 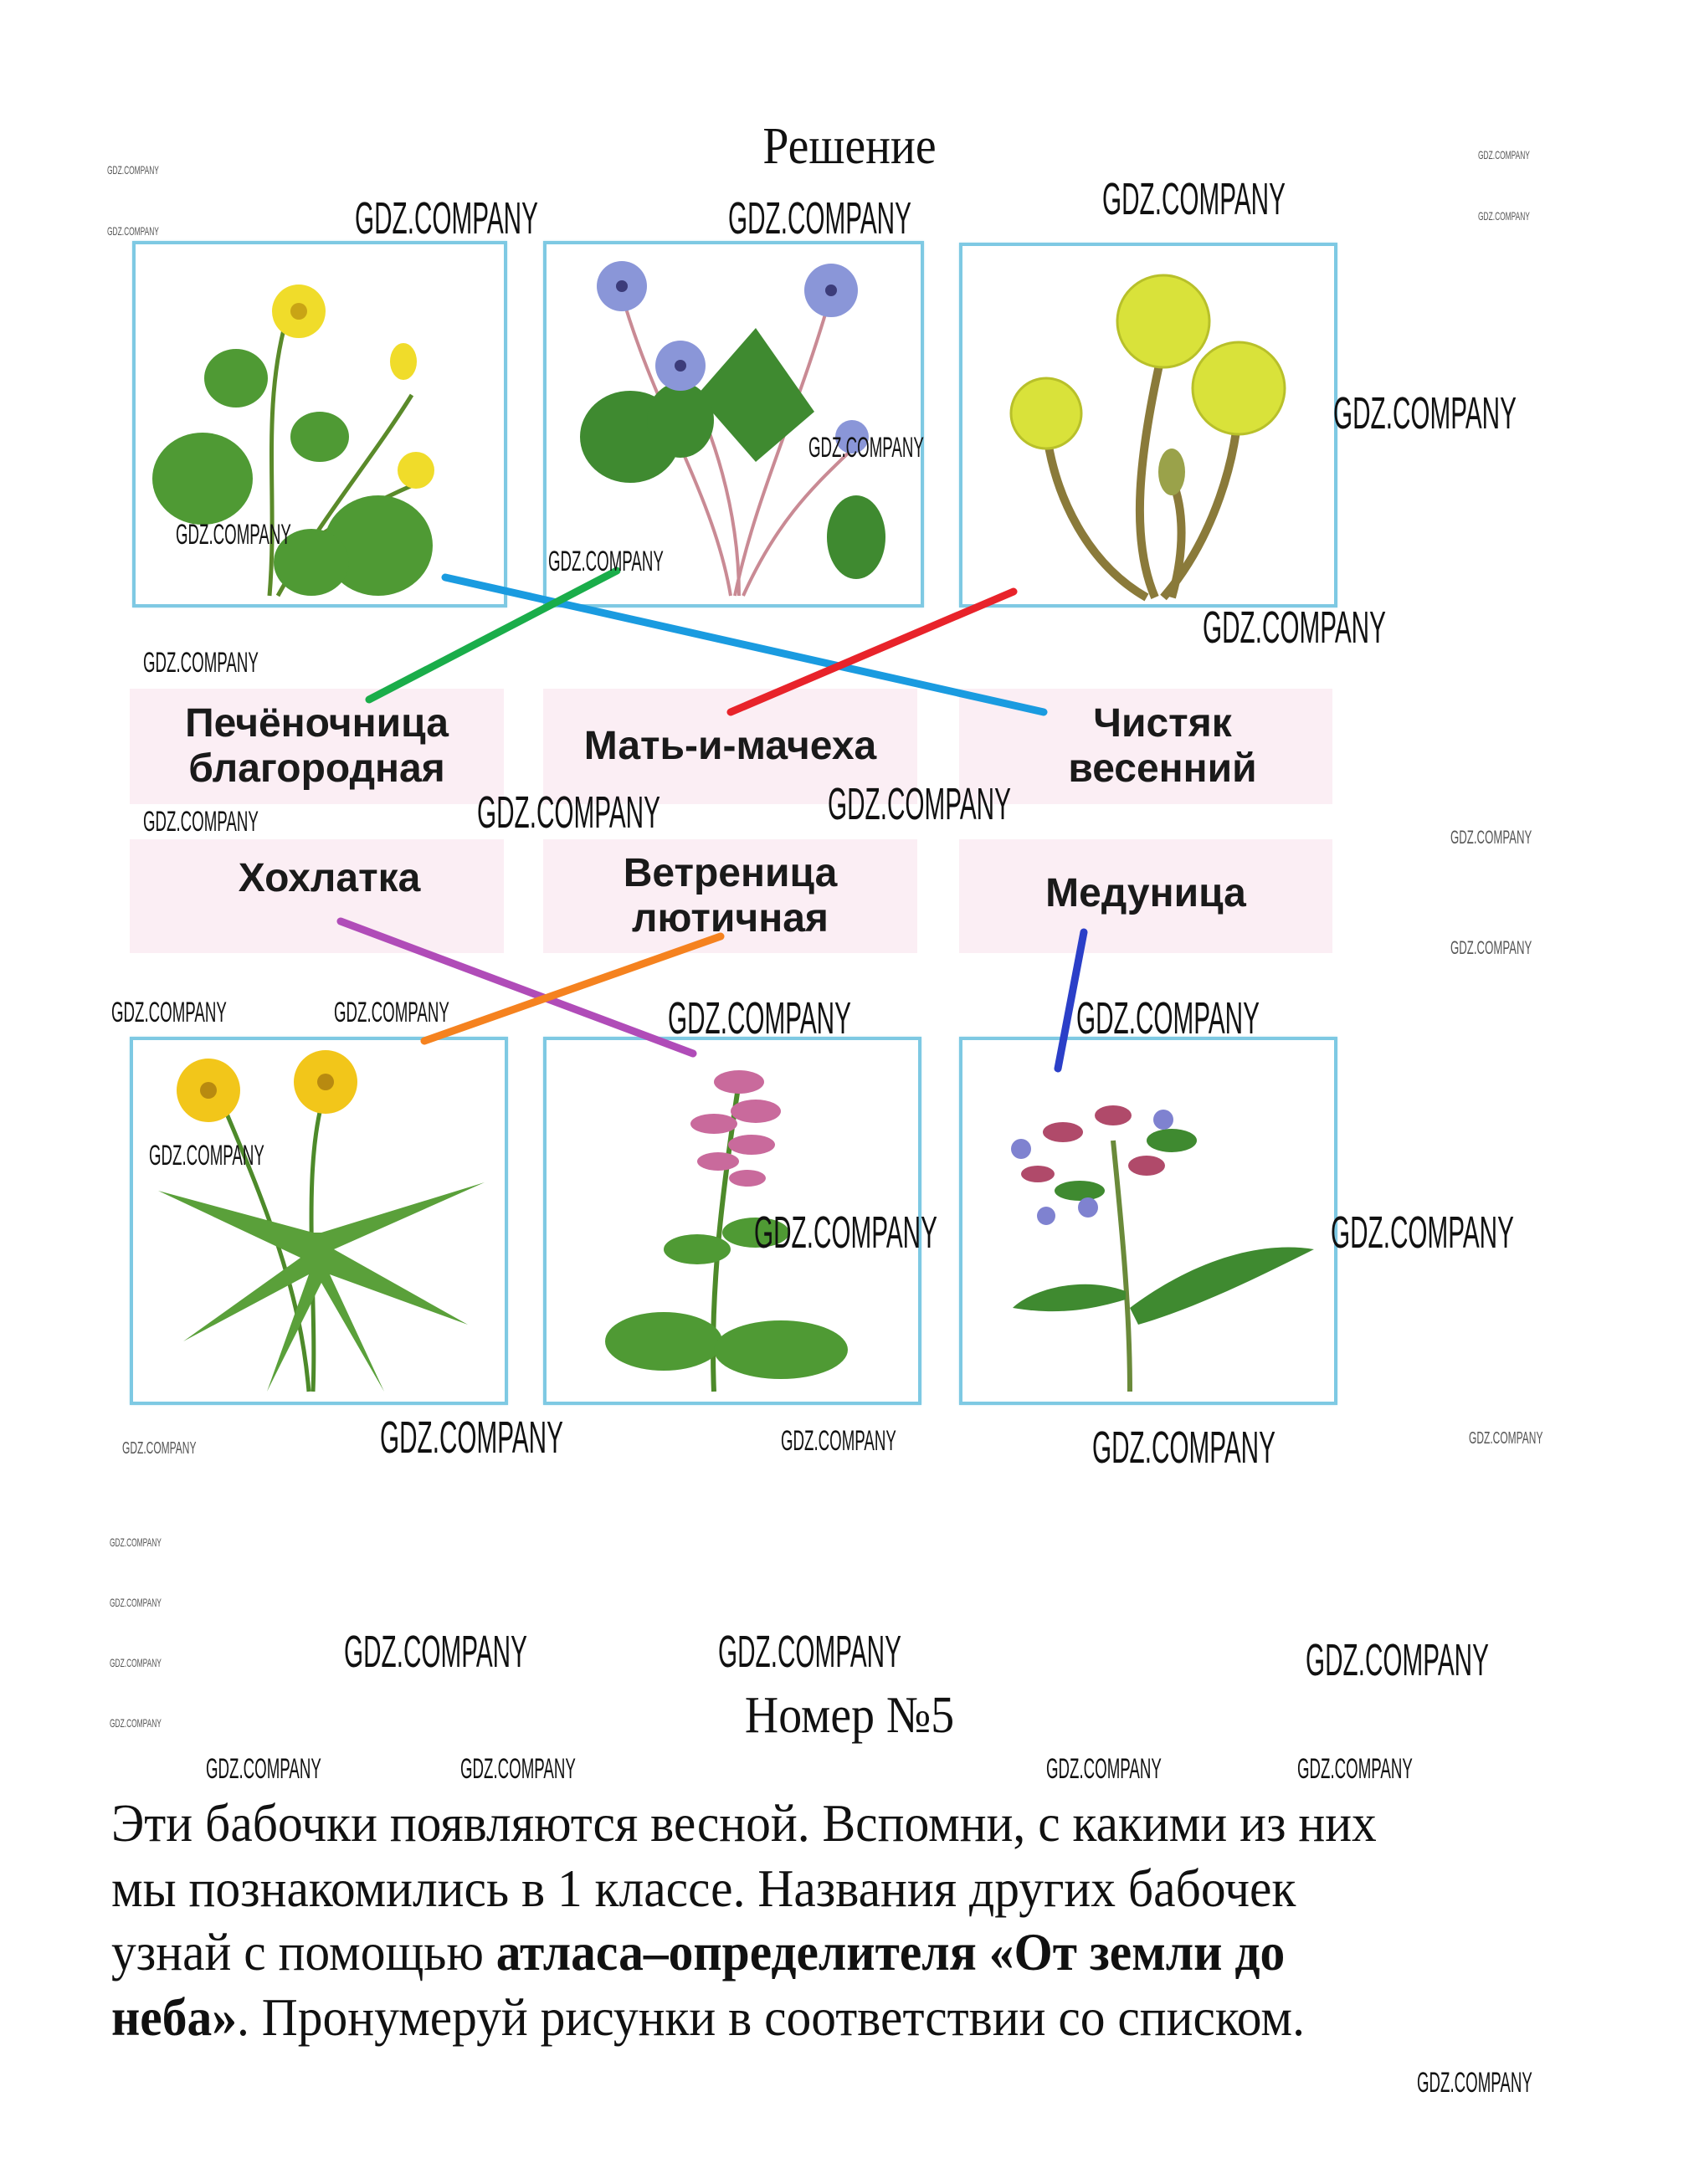 What do you see at coordinates (891, 1952) in the screenshot?
I see `task-text-atlas-bold: атласа–определителя «От земли до` at bounding box center [891, 1952].